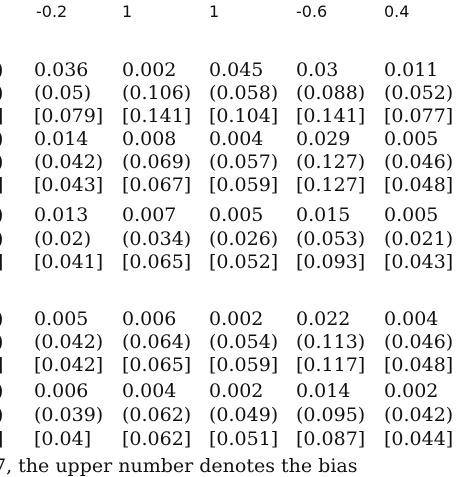 The width and height of the screenshot is (474, 477). Describe the element at coordinates (69, 116) in the screenshot. I see `table-cell: [0.079]` at that location.